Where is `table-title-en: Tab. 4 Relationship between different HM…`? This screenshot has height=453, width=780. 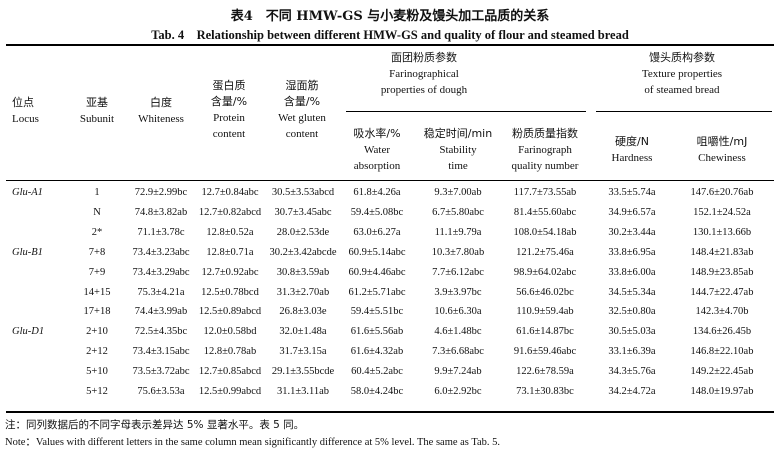 table-title-en: Tab. 4 Relationship between different HM… is located at coordinates (390, 35).